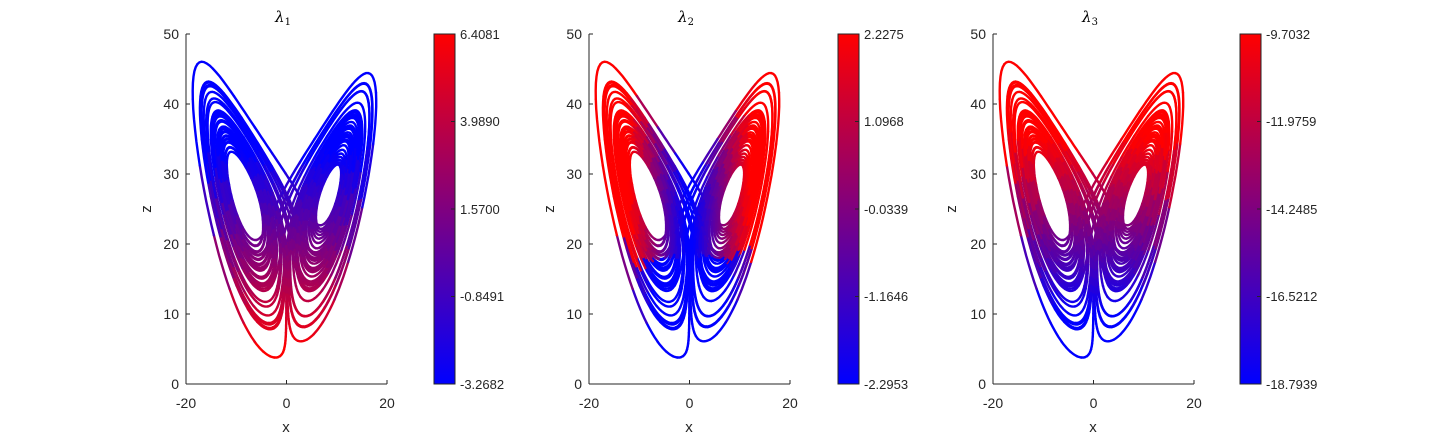  Describe the element at coordinates (171, 244) in the screenshot. I see `y-tick-label: 20` at that location.